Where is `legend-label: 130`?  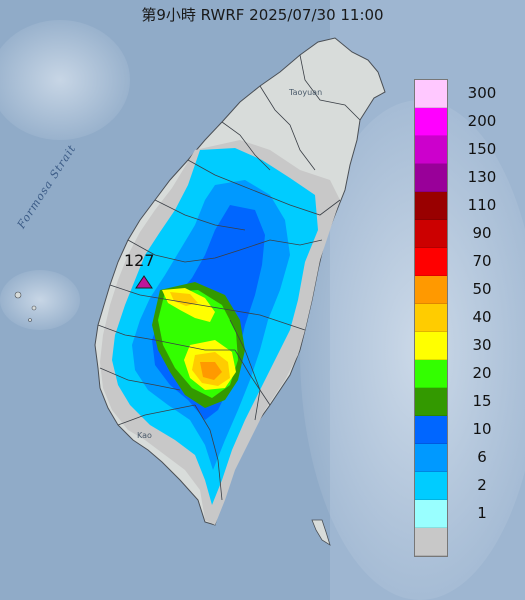
legend-label: 130 is located at coordinates (482, 177).